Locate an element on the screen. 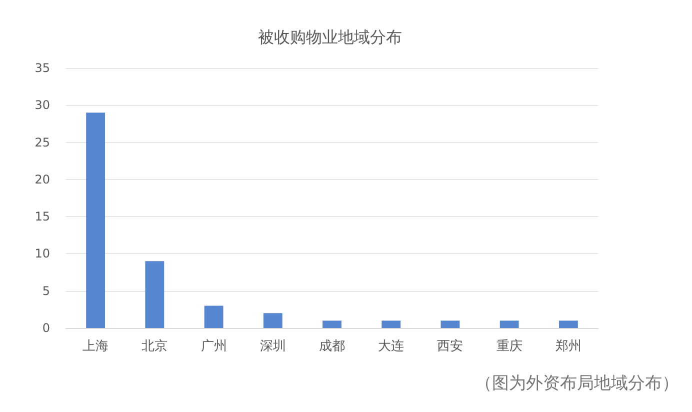  y-tick-label: 35 is located at coordinates (42, 68).